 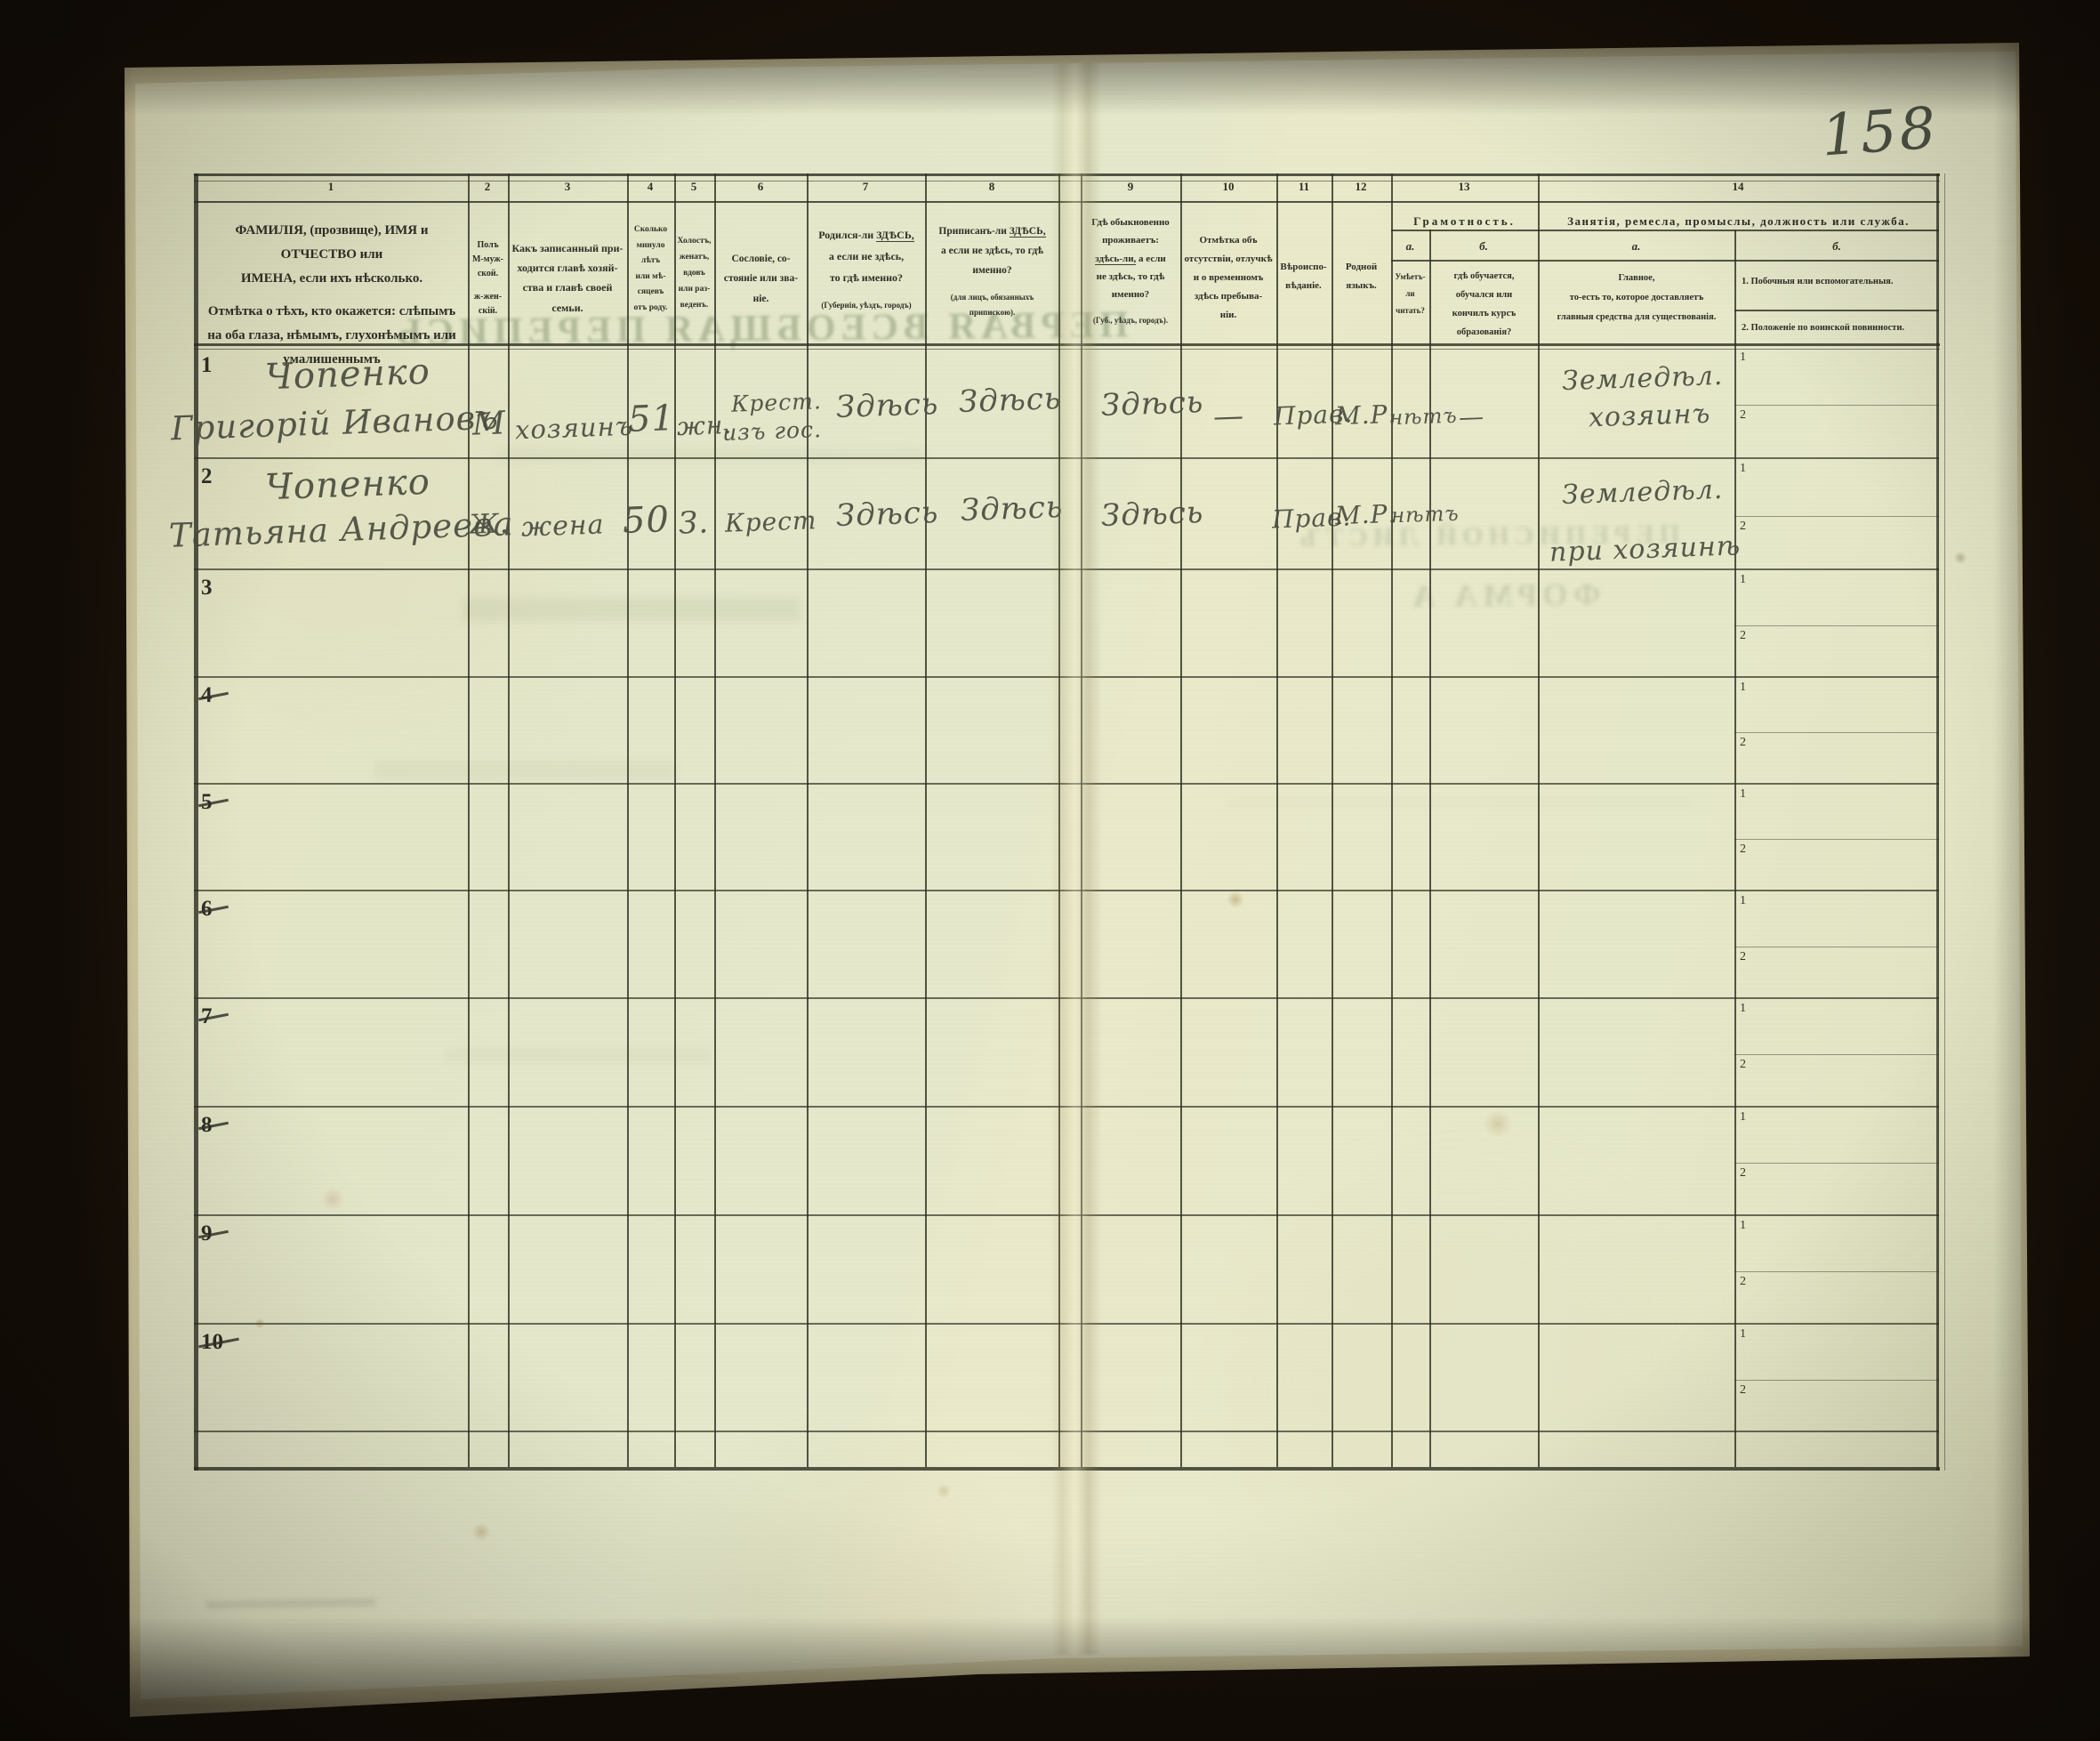 What do you see at coordinates (574, 428) in the screenshot?
I see `entry-relation: хозяинъ` at bounding box center [574, 428].